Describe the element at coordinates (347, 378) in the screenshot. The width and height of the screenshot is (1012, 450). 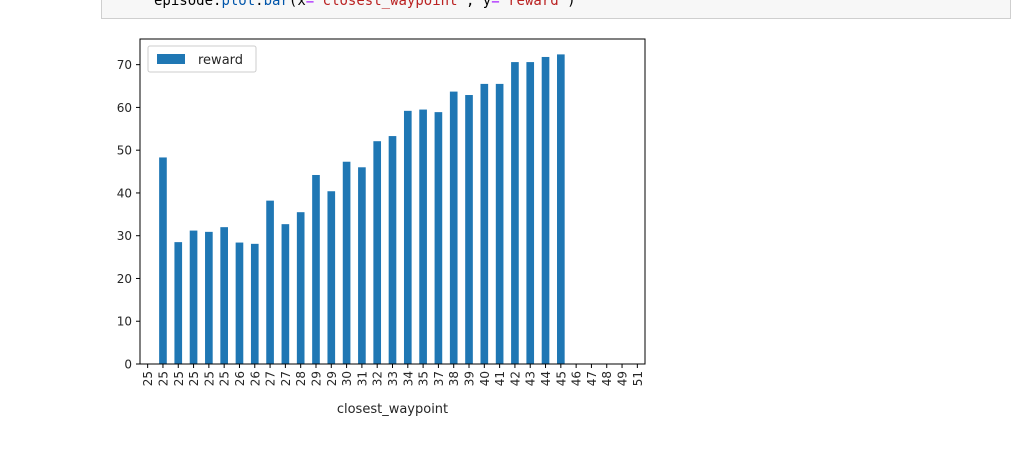
I see `x-tick-label: 30` at that location.